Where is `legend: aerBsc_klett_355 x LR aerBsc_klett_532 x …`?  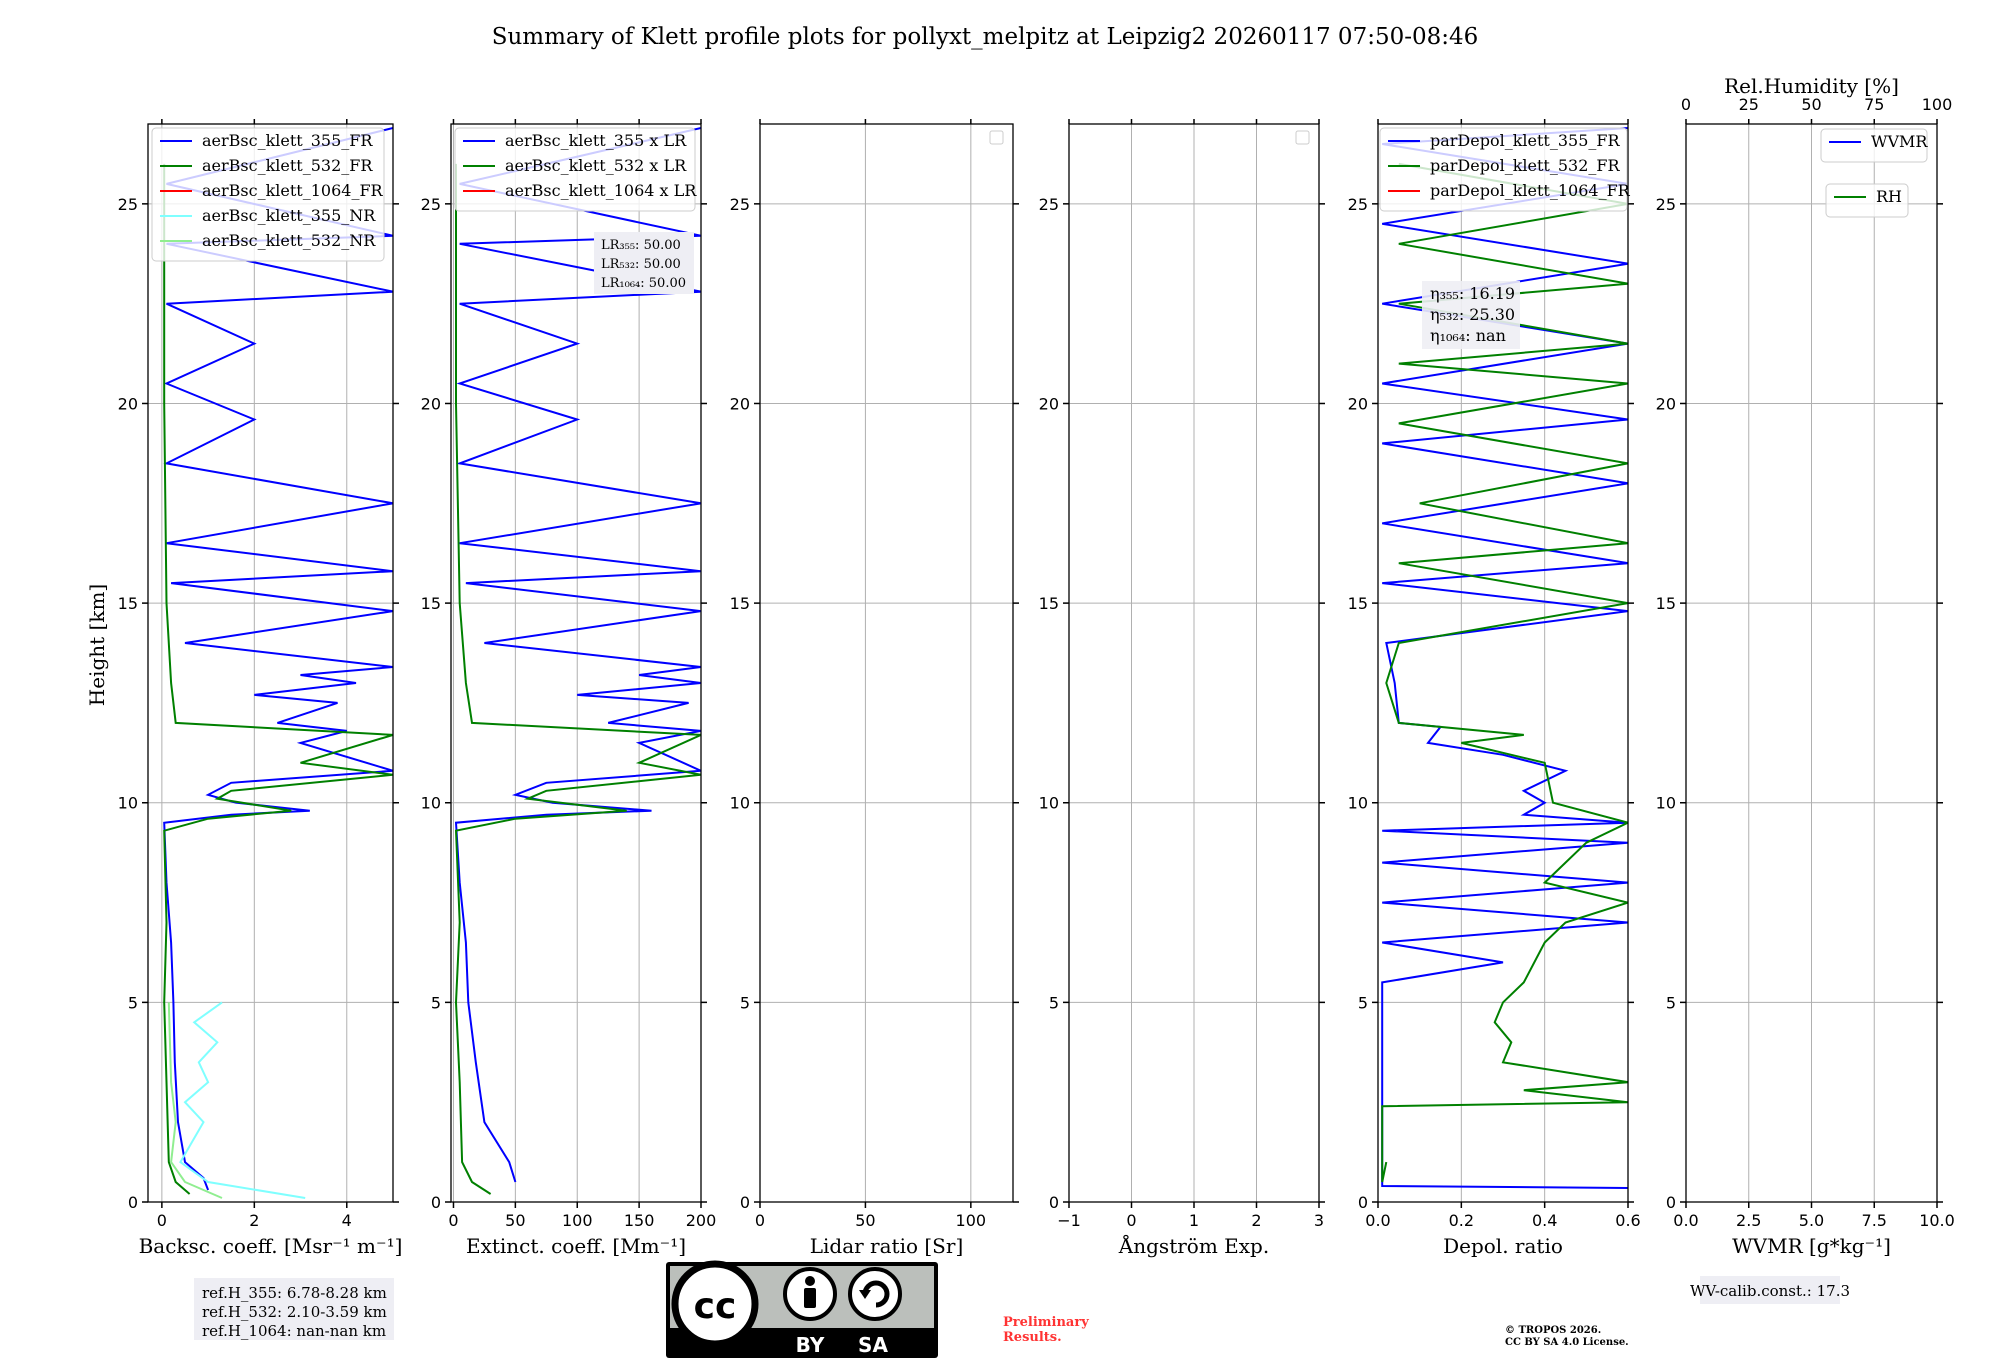 legend: aerBsc_klett_355 x LR aerBsc_klett_532 x … is located at coordinates (575, 169).